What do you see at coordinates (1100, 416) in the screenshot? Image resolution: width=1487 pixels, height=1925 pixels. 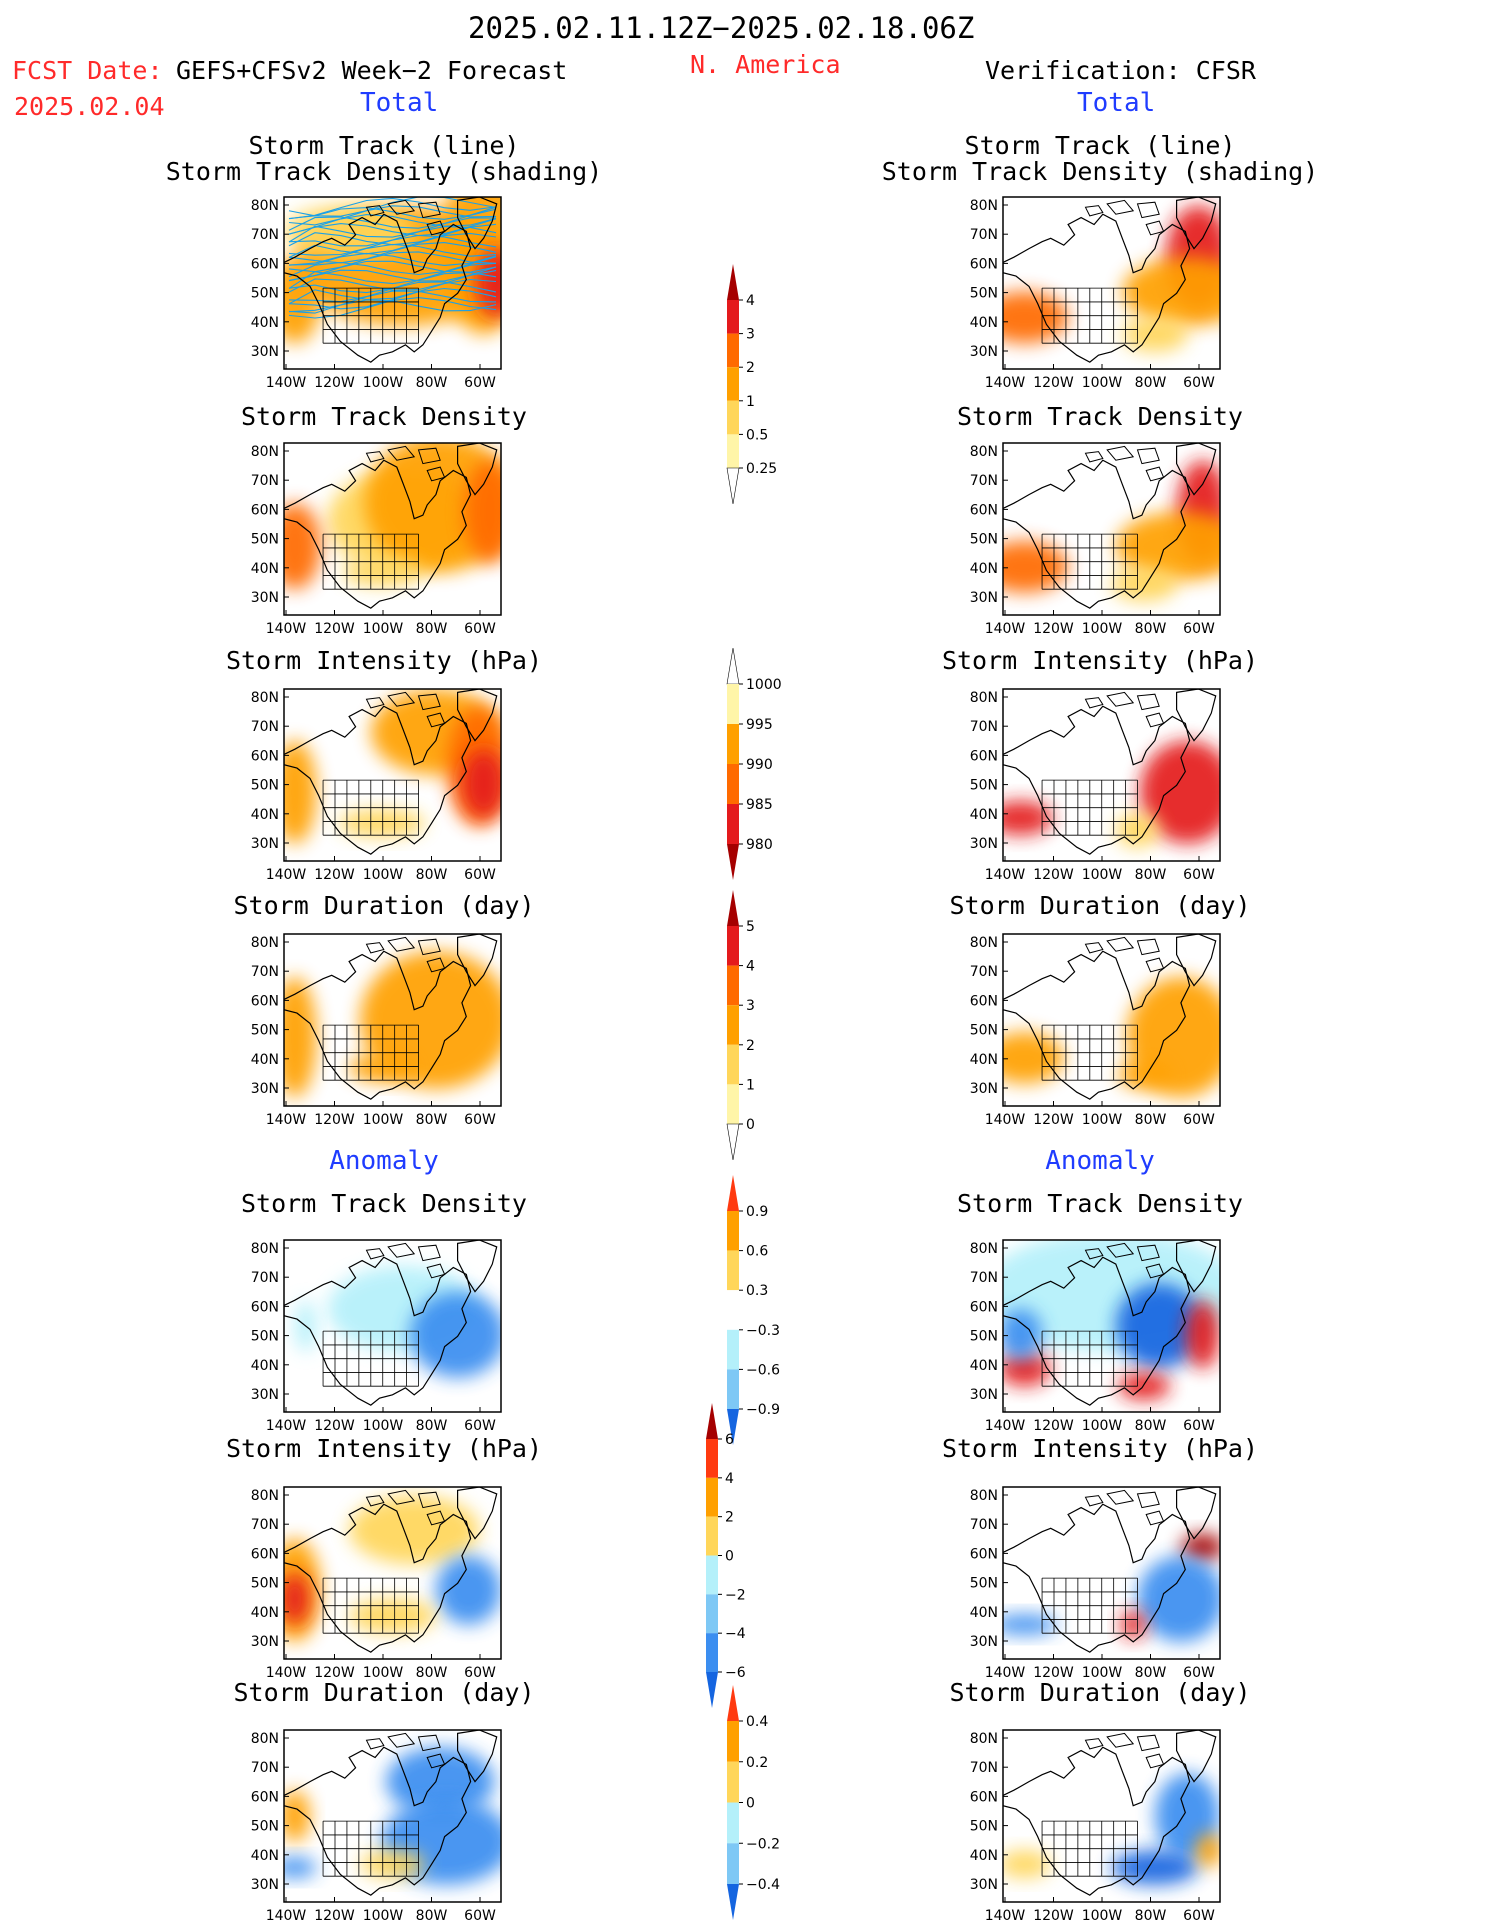 I see `title-v-density: Storm Track Density` at bounding box center [1100, 416].